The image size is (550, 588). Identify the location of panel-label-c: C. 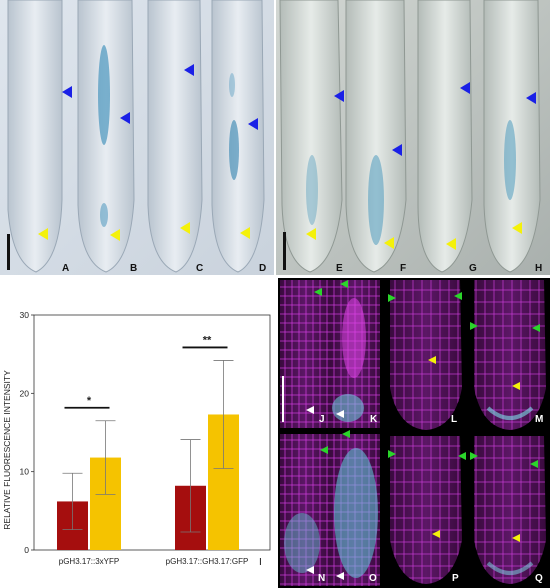
(200, 268).